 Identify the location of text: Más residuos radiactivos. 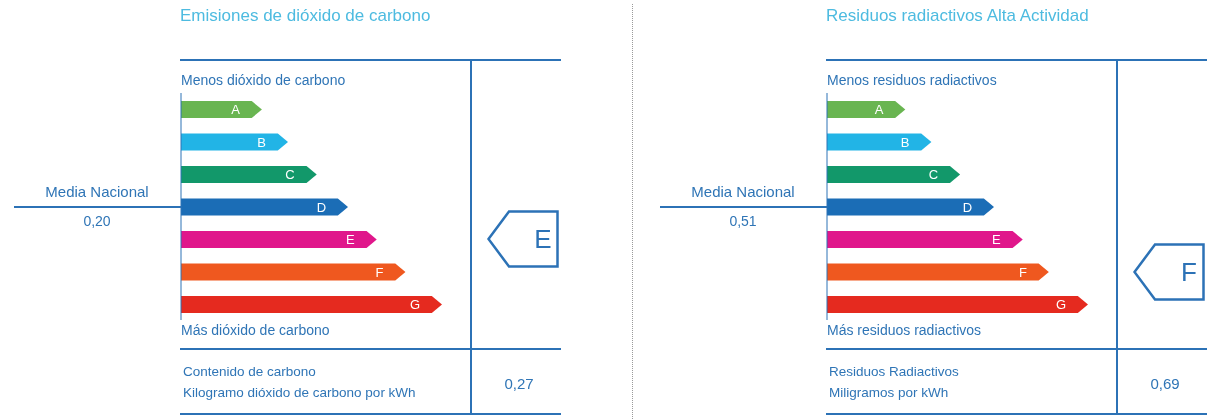
(904, 330).